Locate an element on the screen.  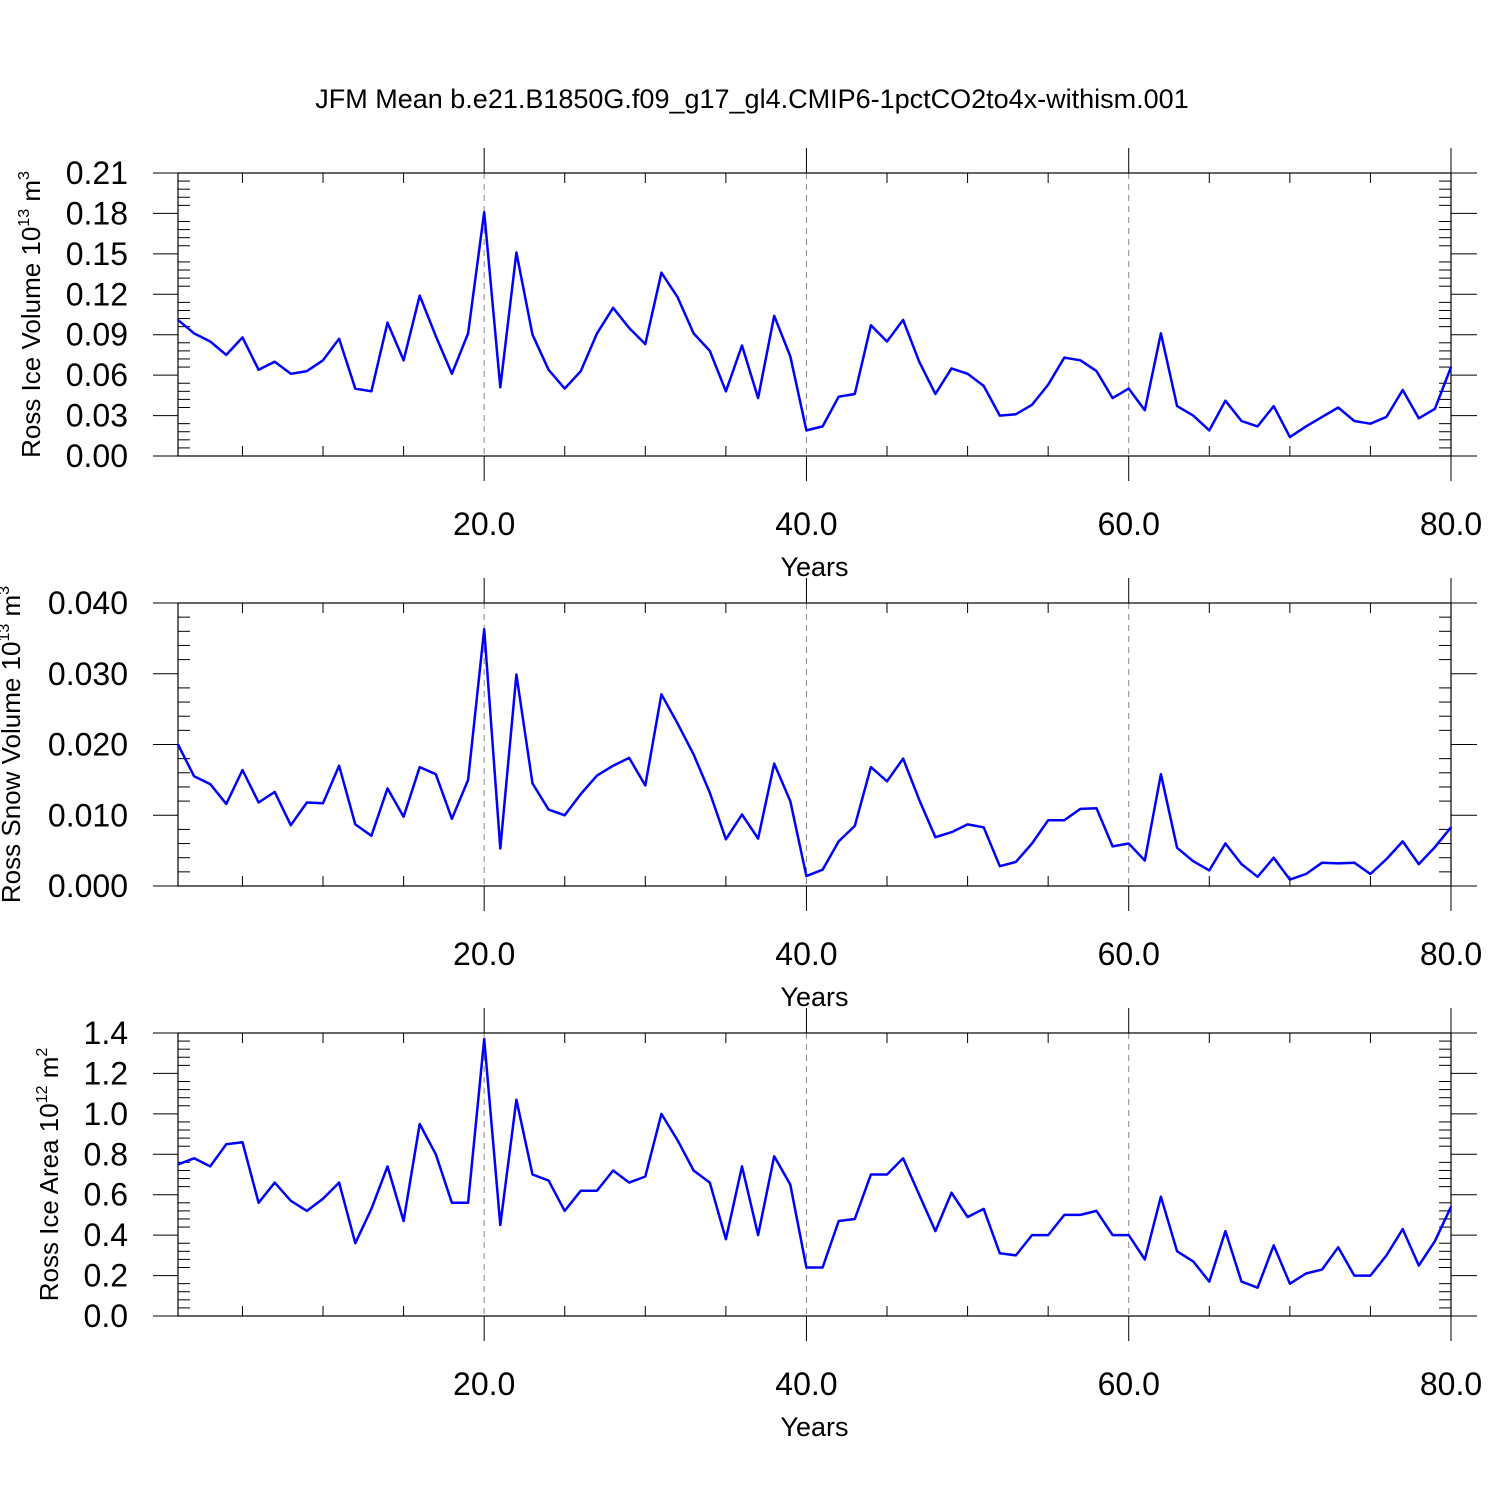
y-axis-title-unit: m is located at coordinates (13, 609).